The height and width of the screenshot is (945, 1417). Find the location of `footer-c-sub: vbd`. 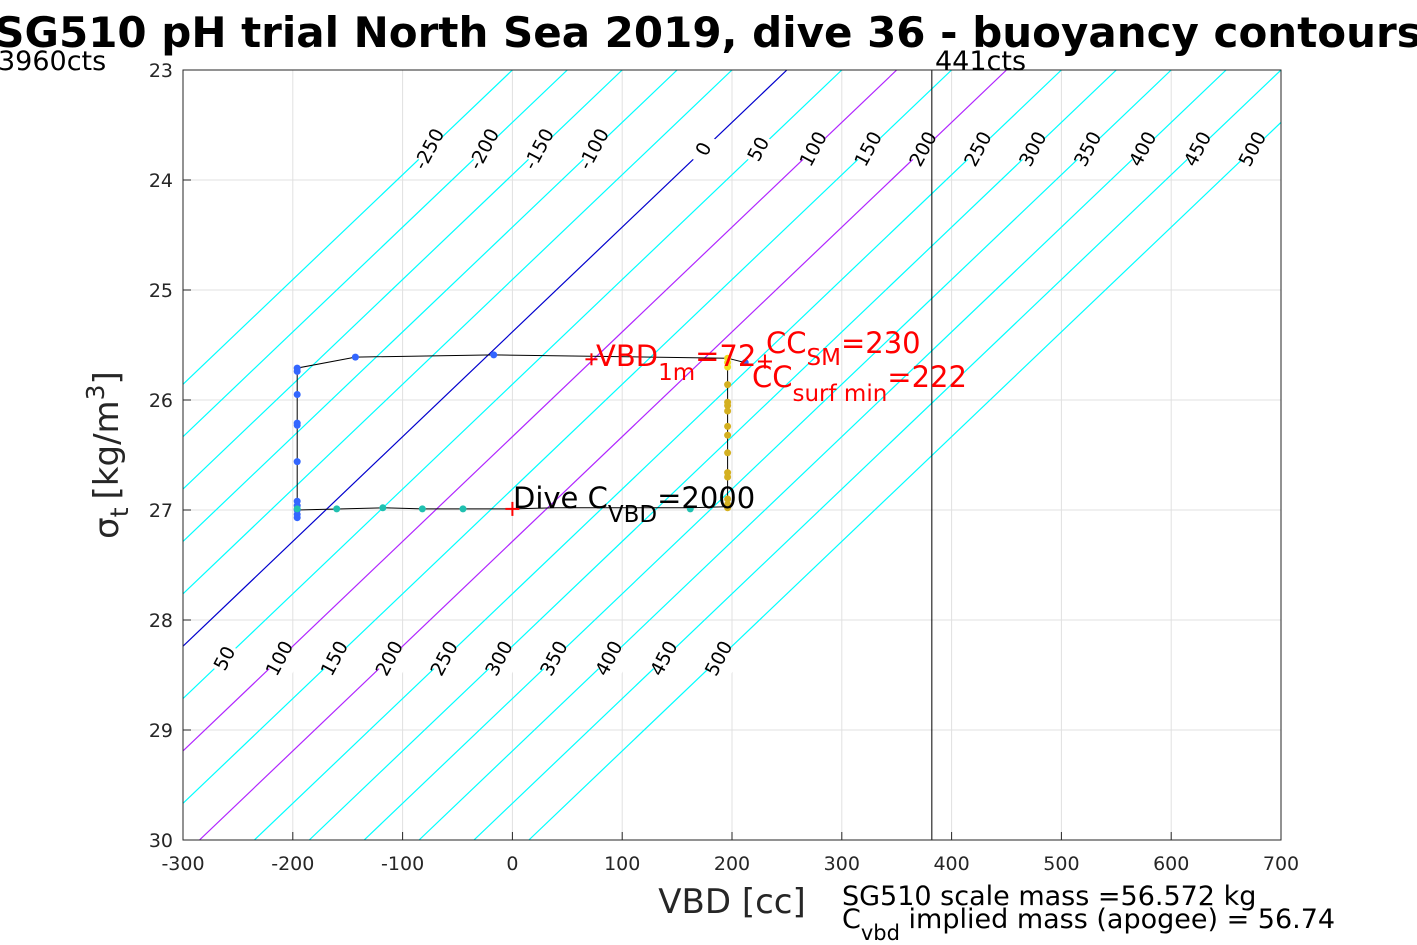

footer-c-sub: vbd is located at coordinates (880, 933).